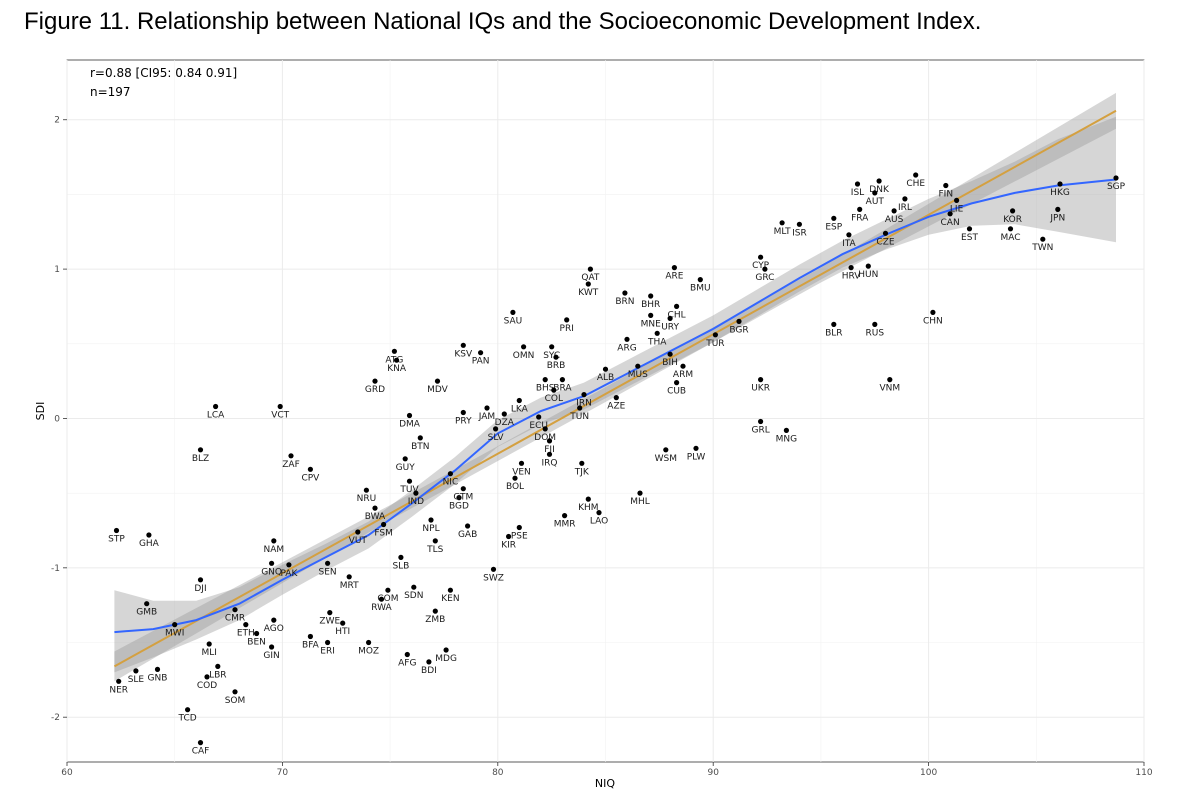 This screenshot has height=802, width=1190. I want to click on point-label: PRY, so click(463, 422).